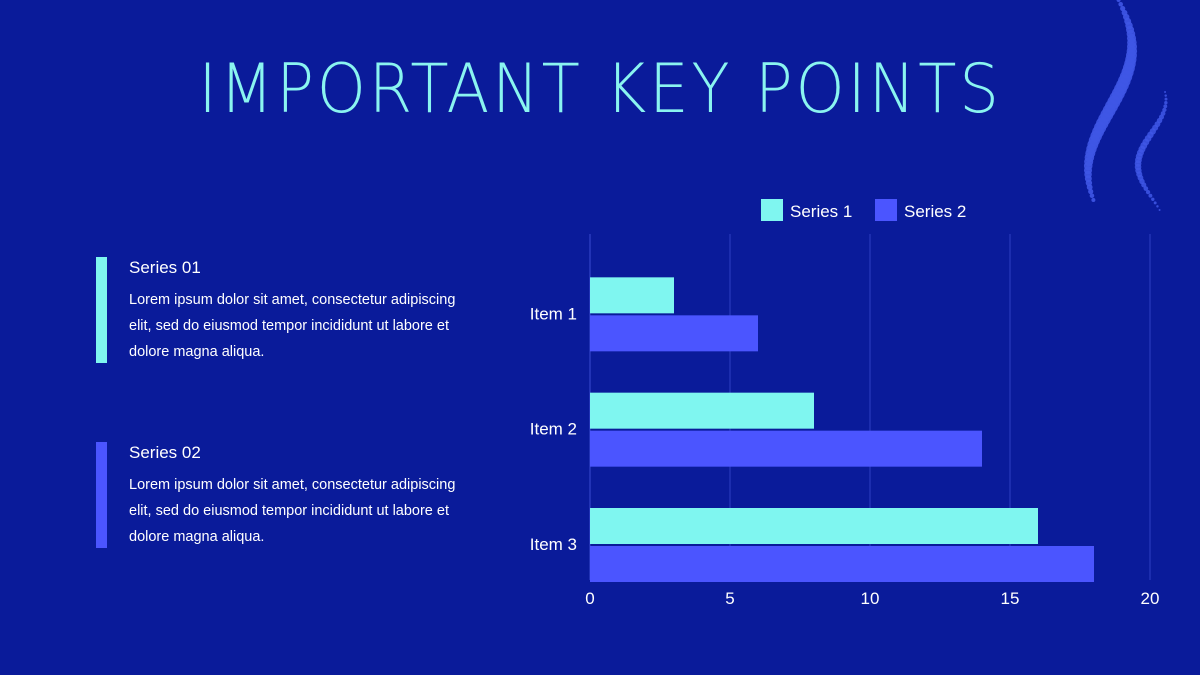 The height and width of the screenshot is (675, 1200). I want to click on category-label: Item 2, so click(553, 429).